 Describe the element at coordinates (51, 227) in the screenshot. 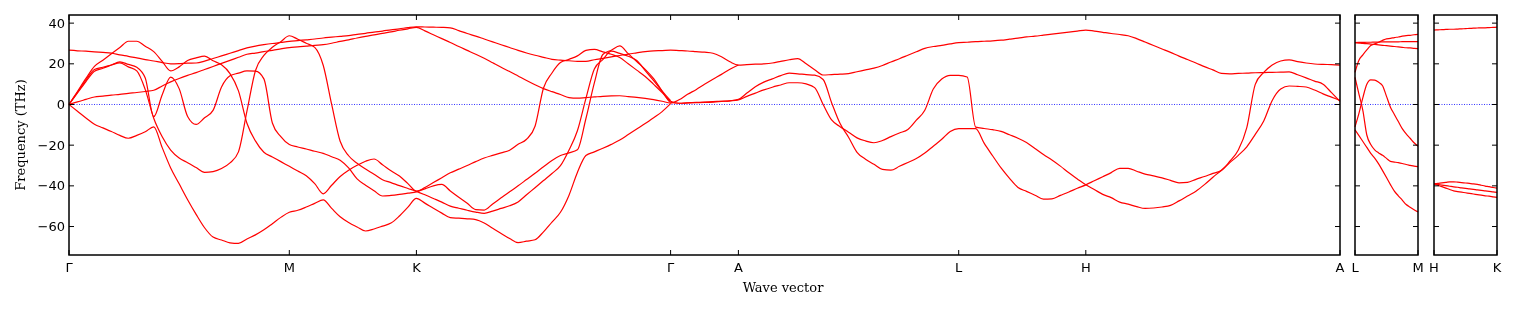

I see `y-tick-label: −60` at that location.